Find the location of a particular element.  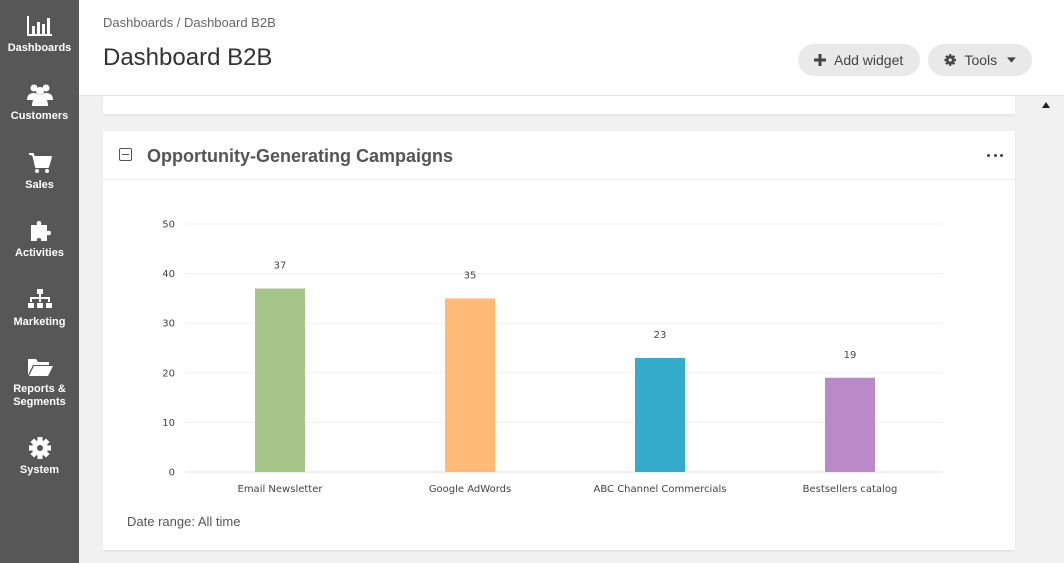

caret-down-icon is located at coordinates (1011, 60).